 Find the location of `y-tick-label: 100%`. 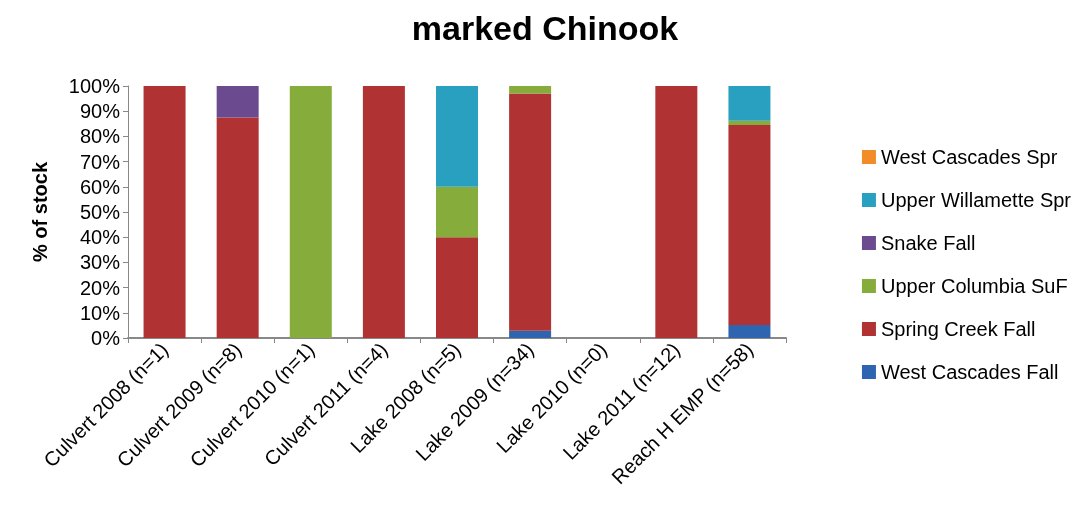

y-tick-label: 100% is located at coordinates (94, 86).